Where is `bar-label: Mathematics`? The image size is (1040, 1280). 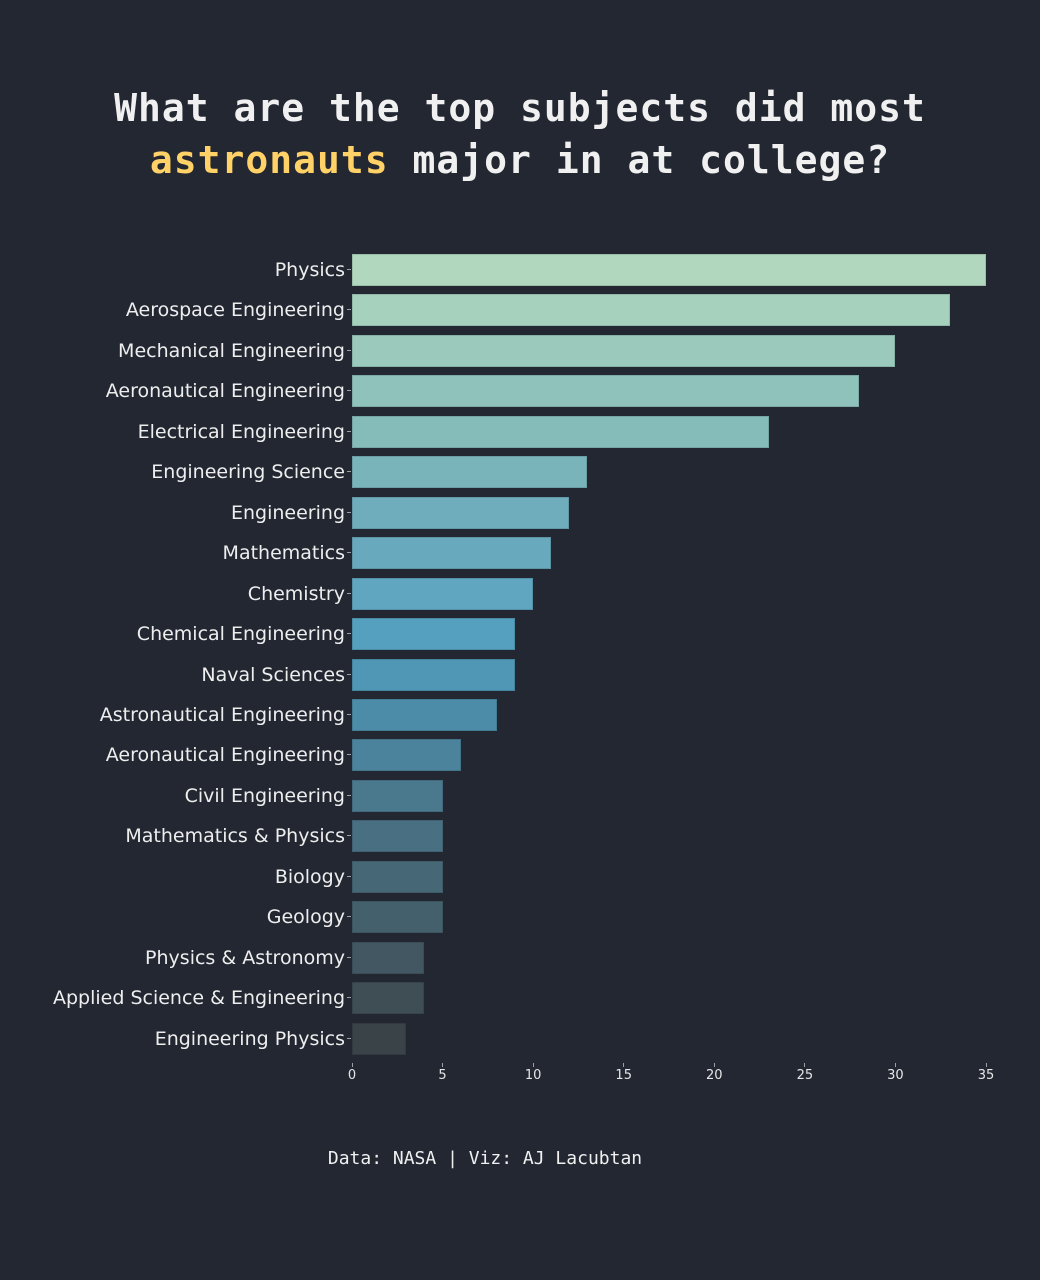 bar-label: Mathematics is located at coordinates (283, 553).